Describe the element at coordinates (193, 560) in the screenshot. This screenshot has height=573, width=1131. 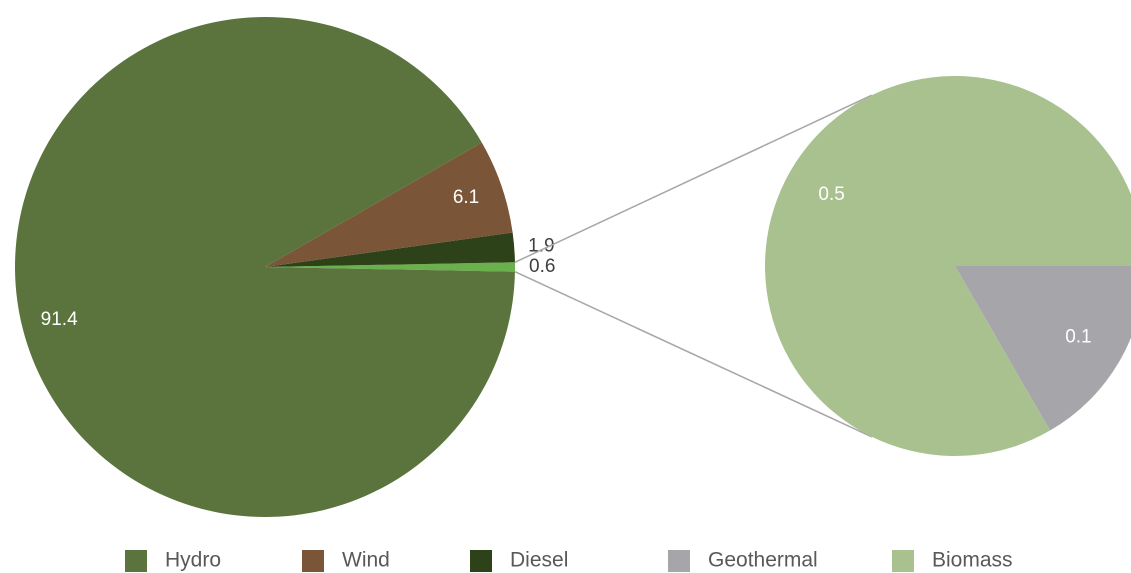
I see `legend-label: Hydro` at that location.